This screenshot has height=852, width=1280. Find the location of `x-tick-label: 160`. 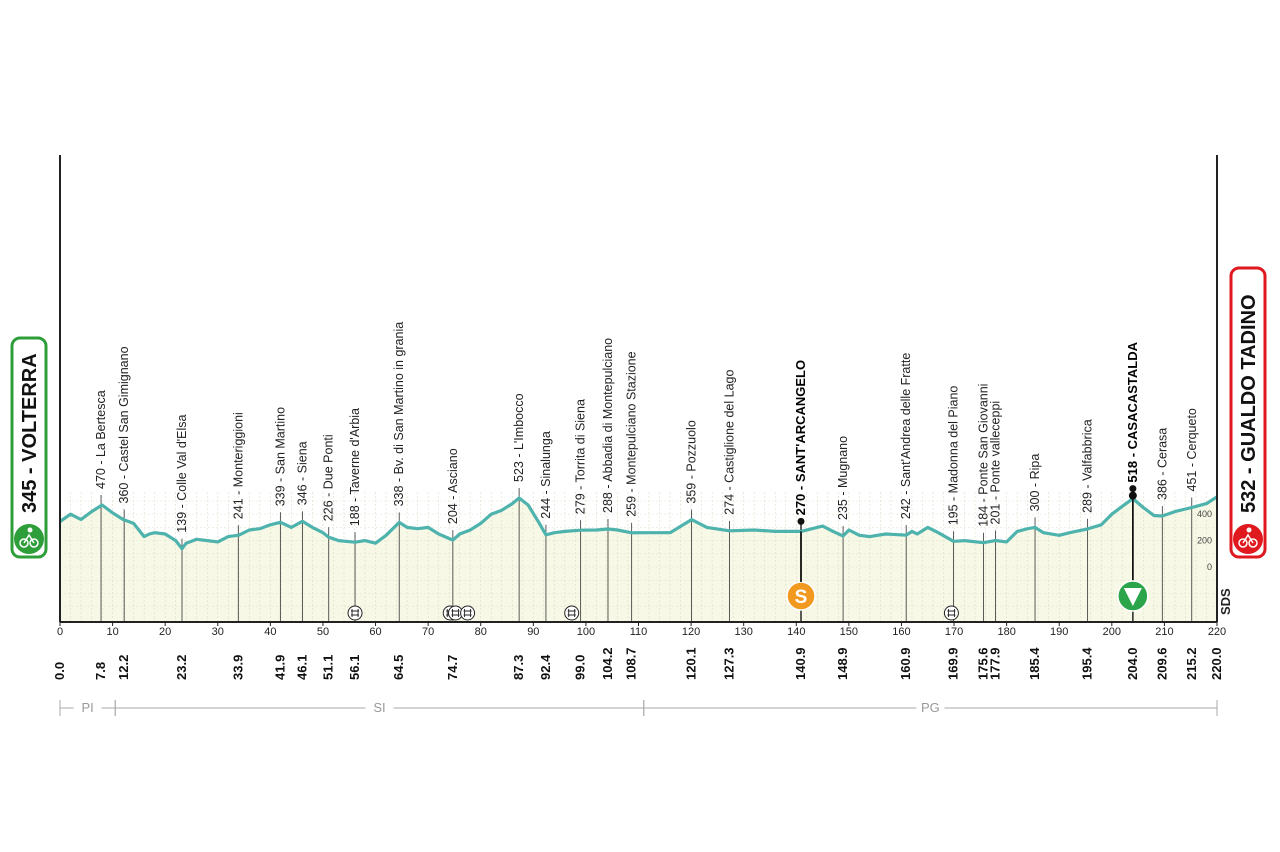

x-tick-label: 160 is located at coordinates (901, 632).